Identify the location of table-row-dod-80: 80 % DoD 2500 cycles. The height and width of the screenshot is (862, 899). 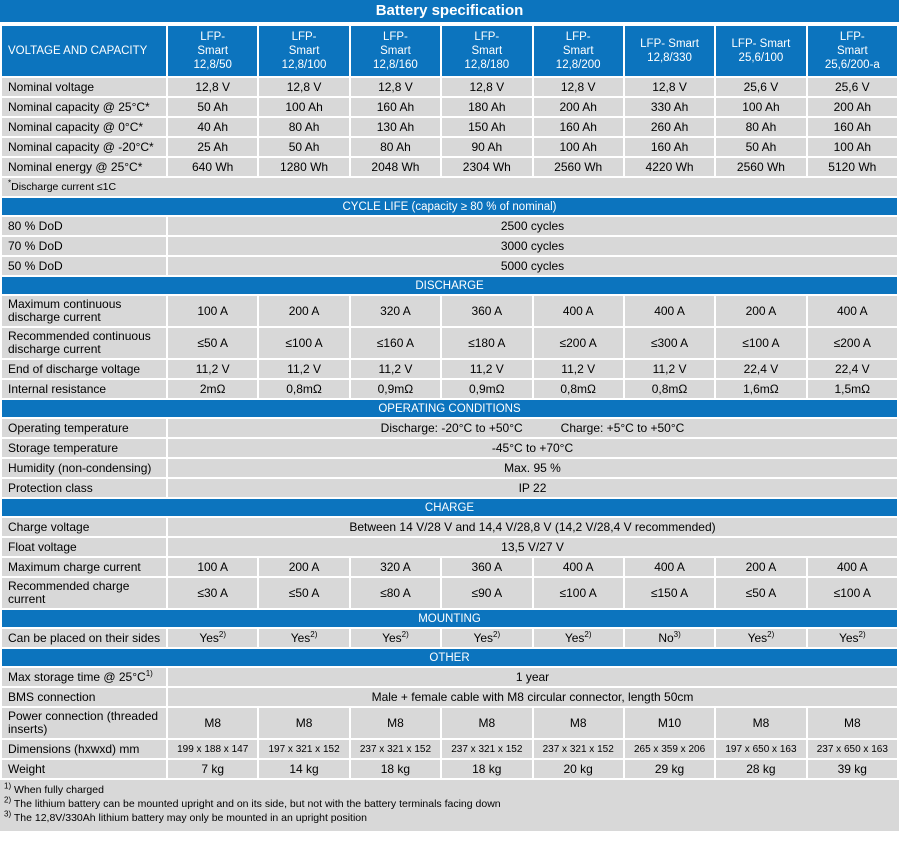
(449, 226).